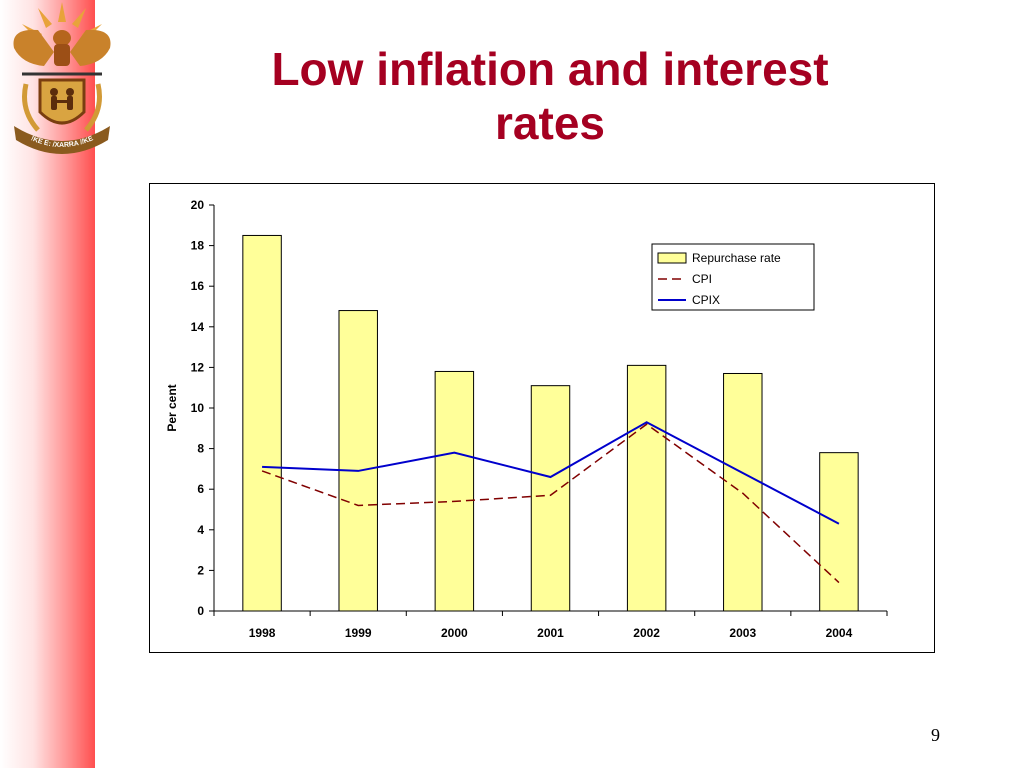  Describe the element at coordinates (62, 38) in the screenshot. I see `bird-head` at that location.